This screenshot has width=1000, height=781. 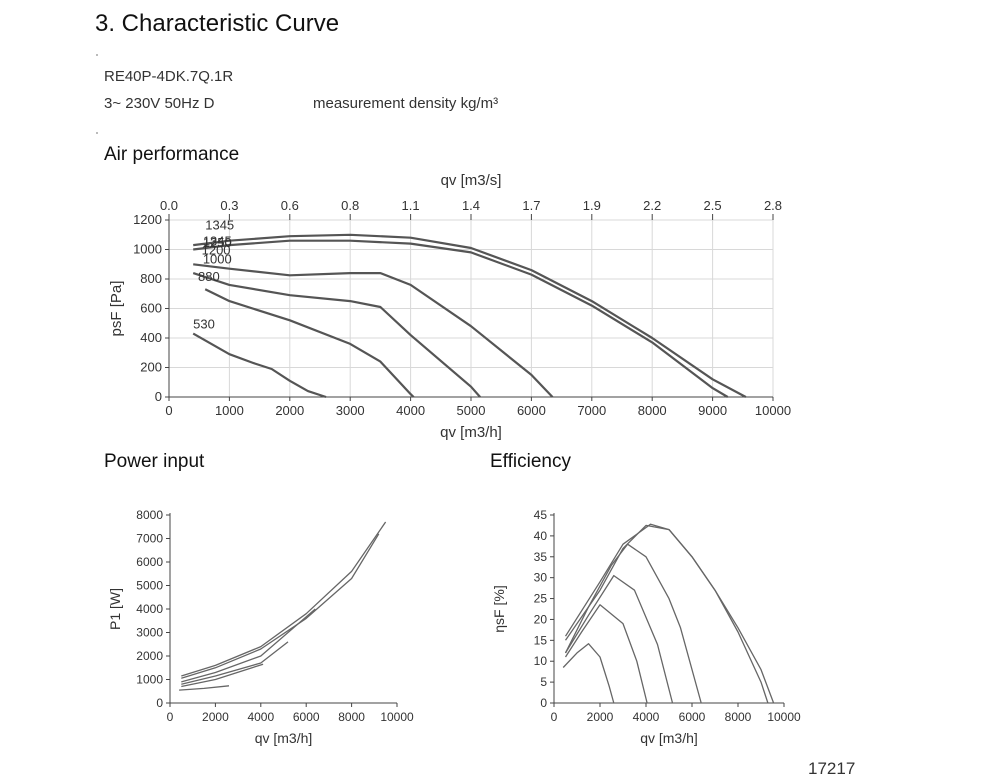 I want to click on efficiency-y-tick-label: 0, so click(x=543, y=703).